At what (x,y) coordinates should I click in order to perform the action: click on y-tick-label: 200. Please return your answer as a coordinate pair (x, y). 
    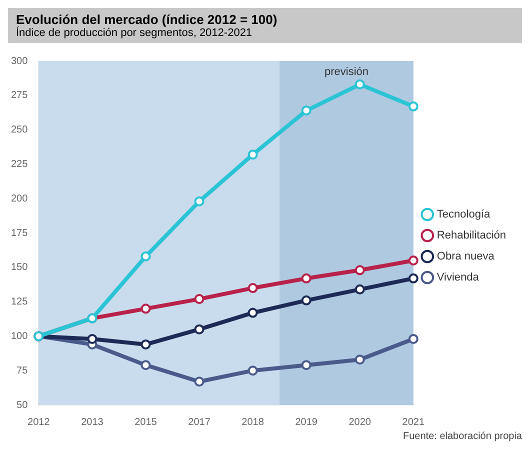
    Looking at the image, I should click on (19, 198).